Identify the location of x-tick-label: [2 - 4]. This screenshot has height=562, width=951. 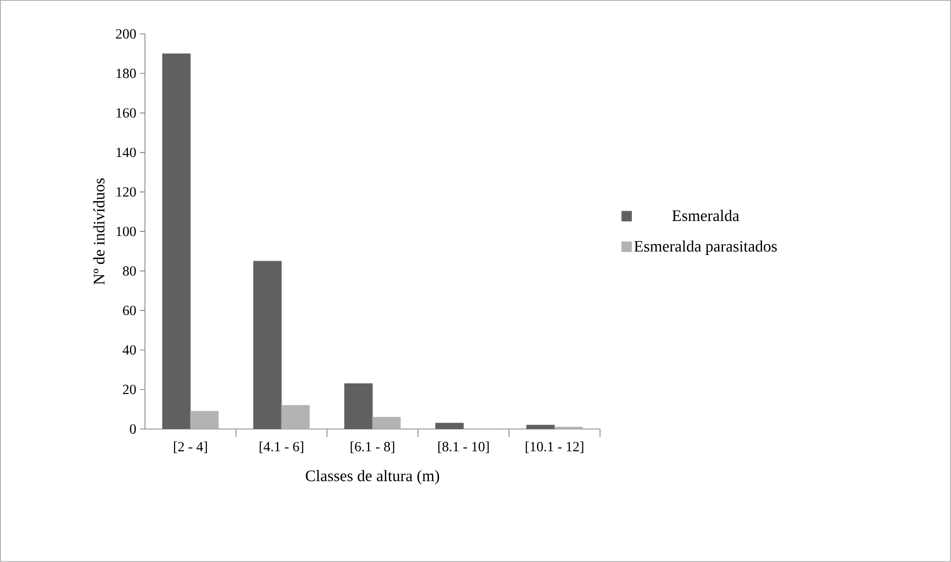
(190, 448).